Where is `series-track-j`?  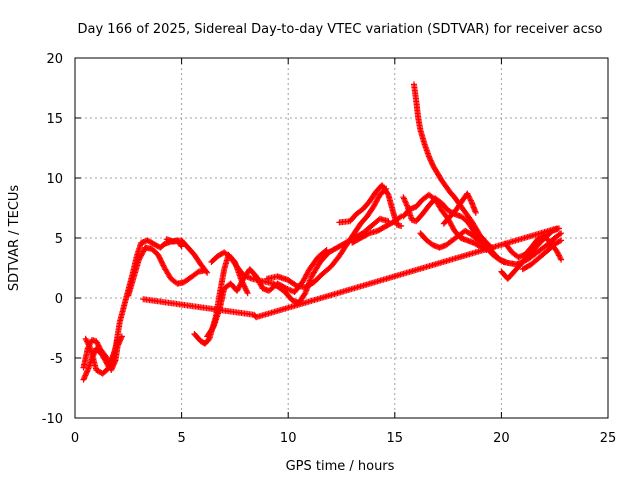
series-track-j is located at coordinates (370, 205).